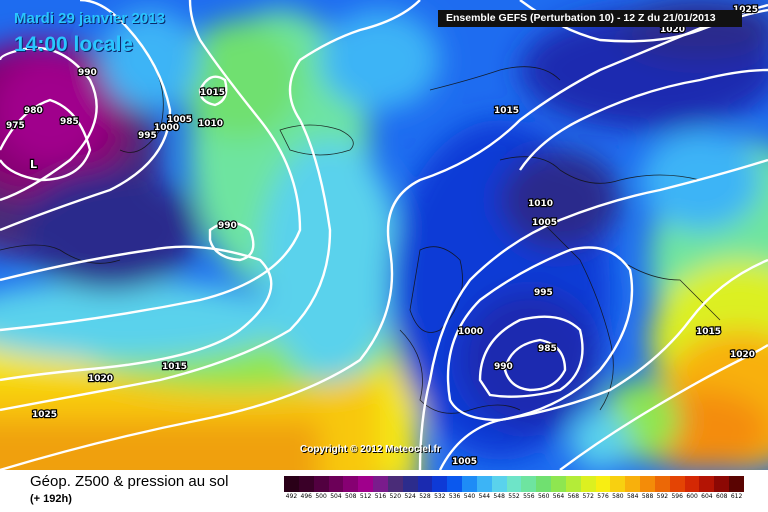 This screenshot has width=768, height=512. I want to click on low-marker-nw: L, so click(33, 164).